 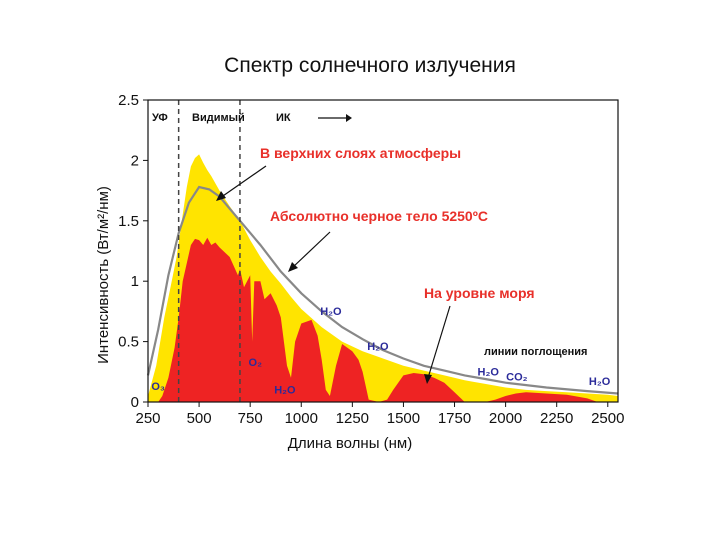 I want to click on region-label-uv: УФ, so click(x=160, y=118).